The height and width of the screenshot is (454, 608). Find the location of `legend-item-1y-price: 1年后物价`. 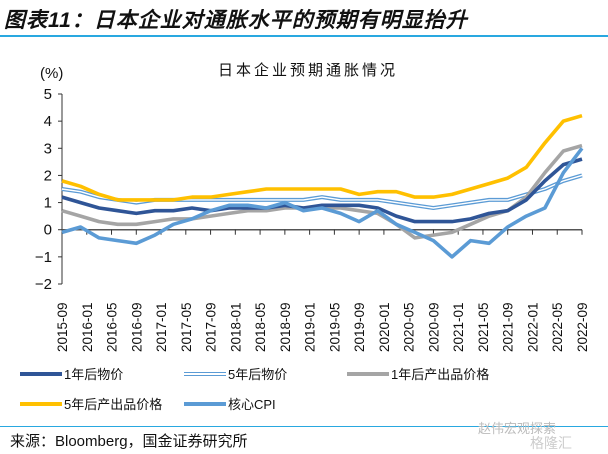

legend-item-1y-price: 1年后物价 is located at coordinates (71, 373).